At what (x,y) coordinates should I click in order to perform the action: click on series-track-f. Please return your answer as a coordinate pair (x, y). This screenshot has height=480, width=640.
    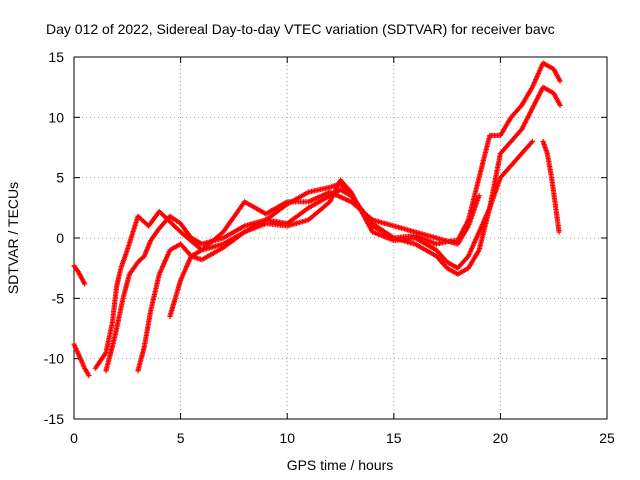
    Looking at the image, I should click on (324, 254).